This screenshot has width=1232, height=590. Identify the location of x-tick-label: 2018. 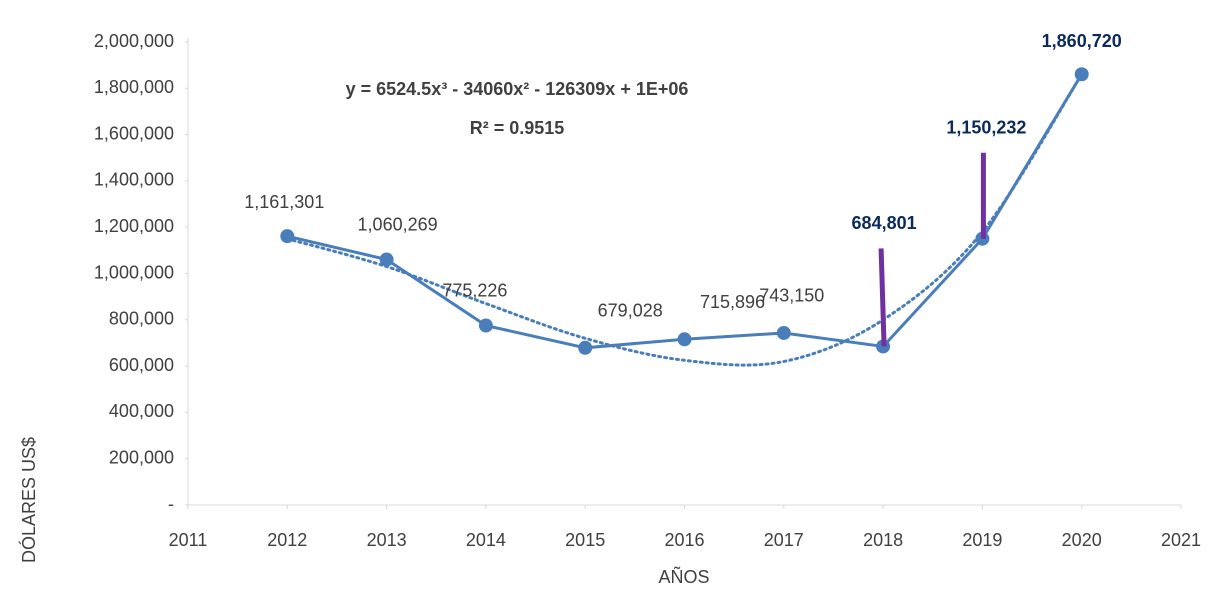
(883, 540).